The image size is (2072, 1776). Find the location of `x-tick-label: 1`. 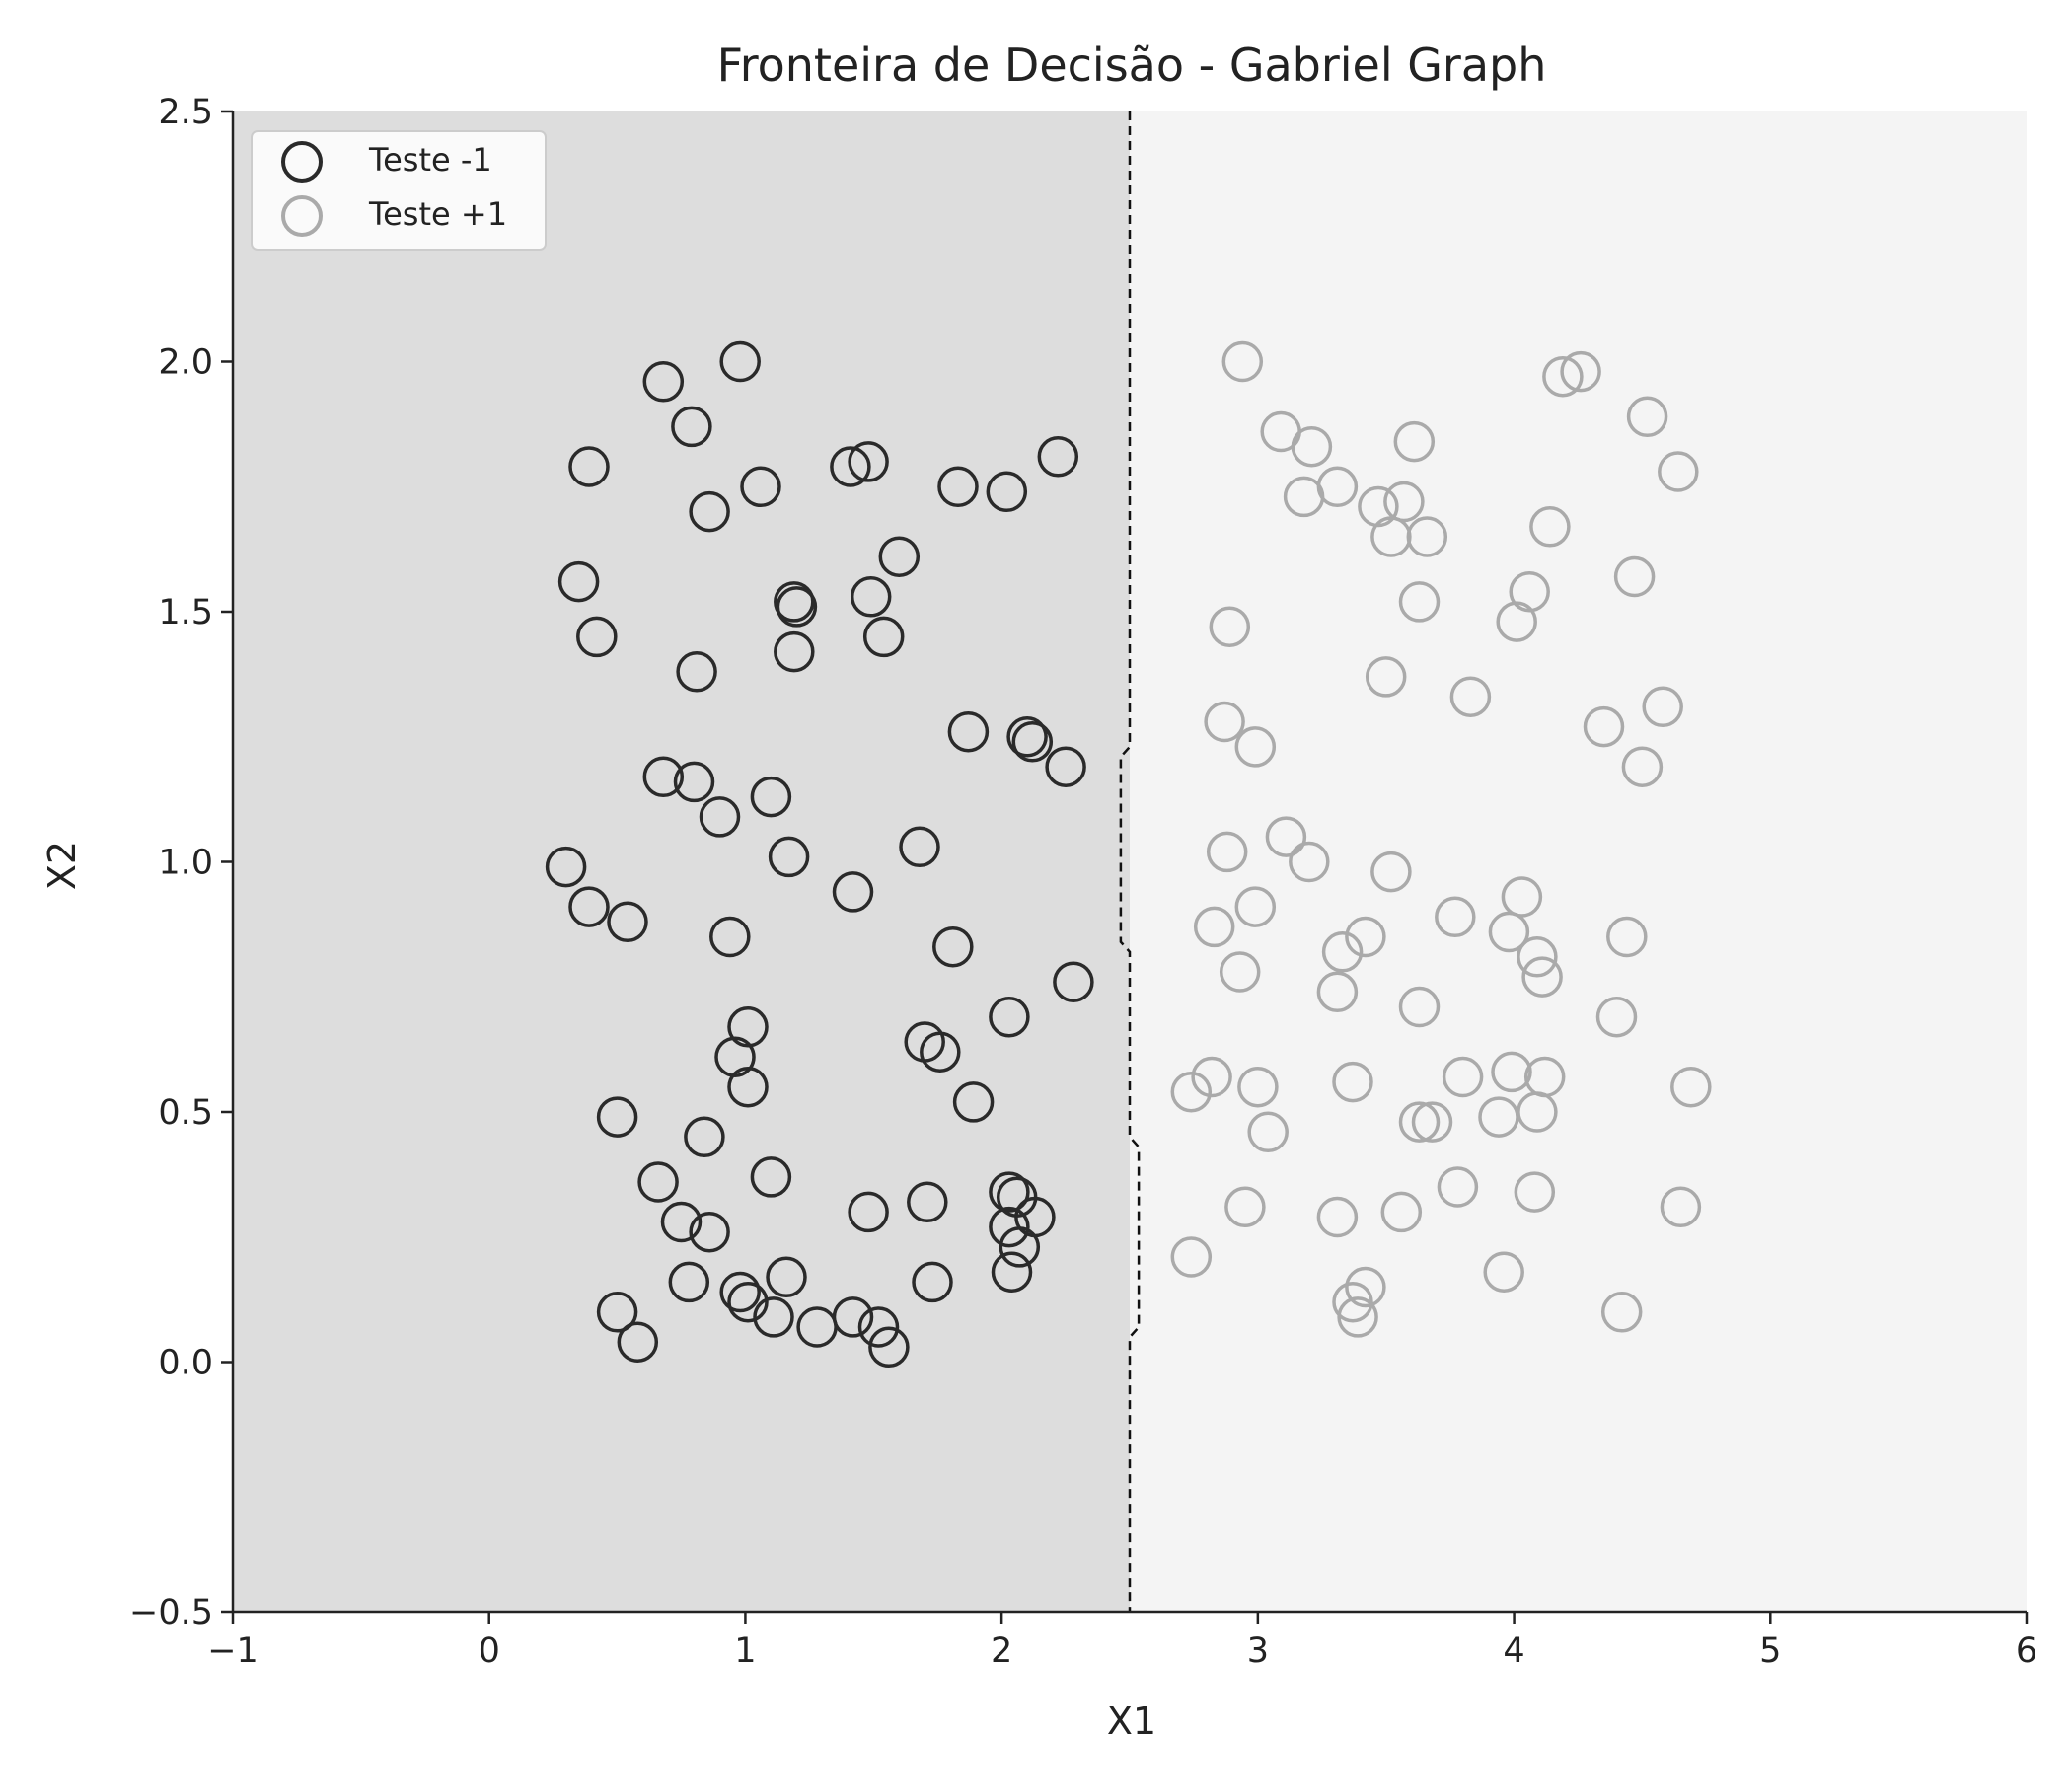

x-tick-label: 1 is located at coordinates (745, 1651).